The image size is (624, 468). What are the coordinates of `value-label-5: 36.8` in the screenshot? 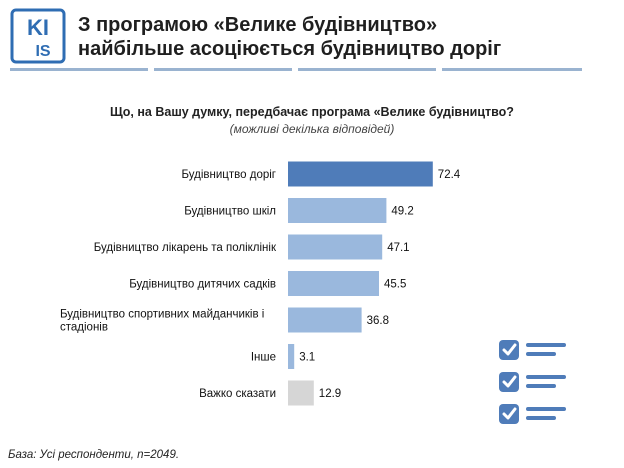 It's located at (378, 321).